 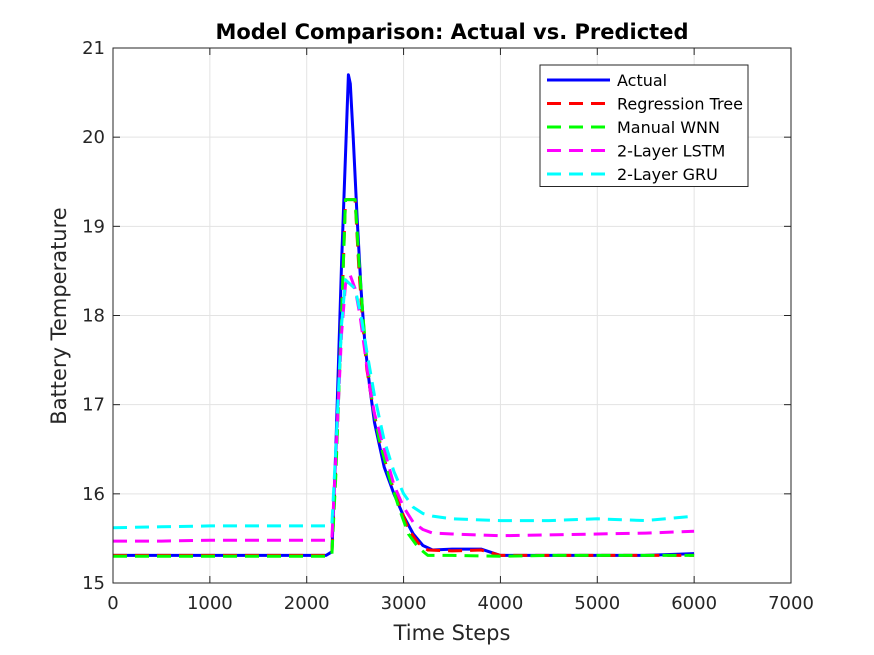 I want to click on legend-label: Manual WNN, so click(x=668, y=127).